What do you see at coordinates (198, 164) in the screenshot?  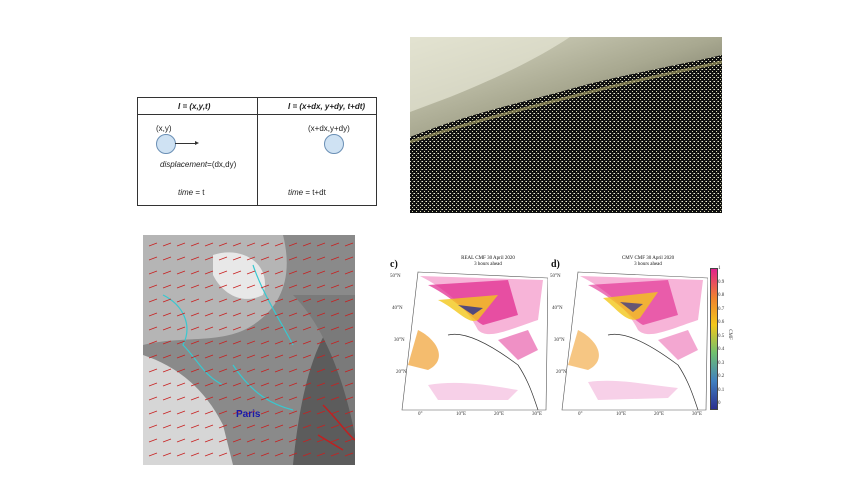 I see `displacement-text: displacement=(dx,dy)` at bounding box center [198, 164].